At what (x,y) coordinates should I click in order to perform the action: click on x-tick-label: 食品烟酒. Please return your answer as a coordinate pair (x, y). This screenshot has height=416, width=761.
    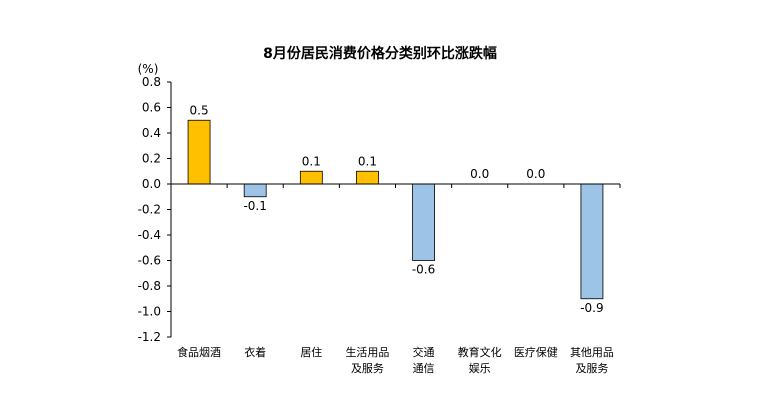
    Looking at the image, I should click on (199, 352).